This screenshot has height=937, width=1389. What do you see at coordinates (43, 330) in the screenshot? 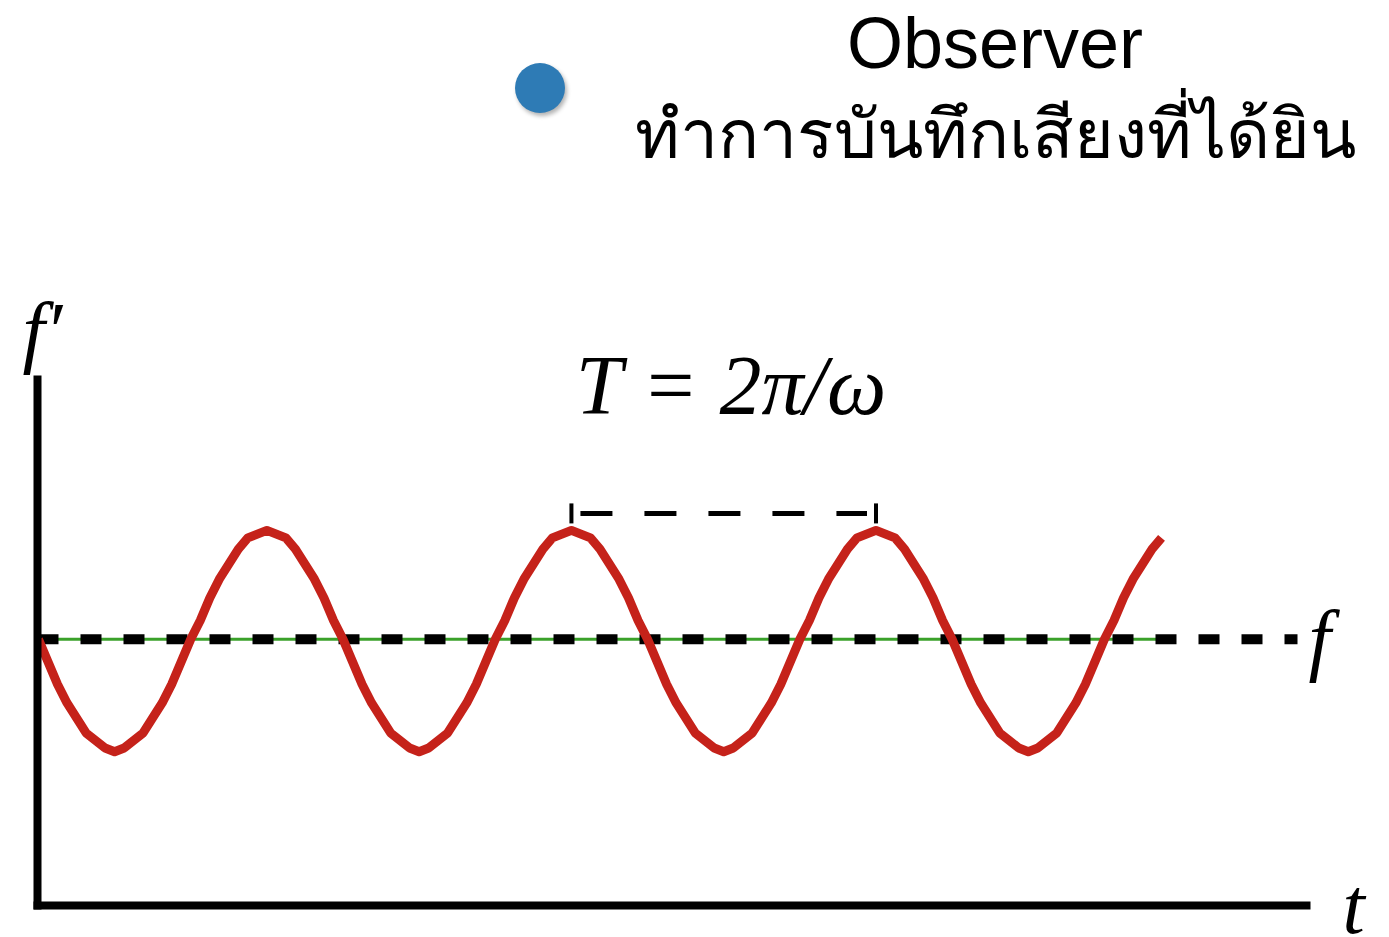
I see `y-axis-title: f′` at bounding box center [43, 330].